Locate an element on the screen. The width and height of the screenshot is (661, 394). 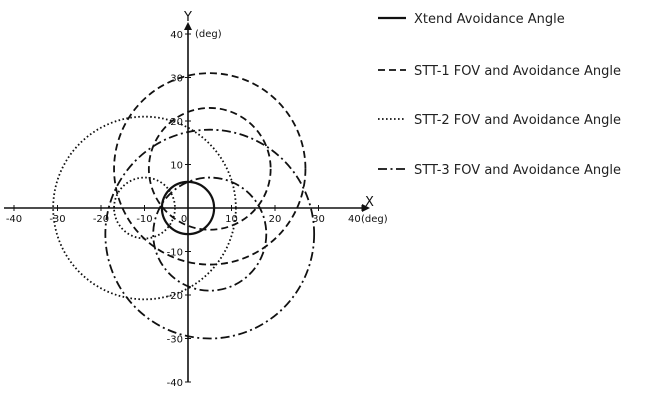
legend-label-3: STT-2 FOV and Avoidance Angle is located at coordinates (517, 120).